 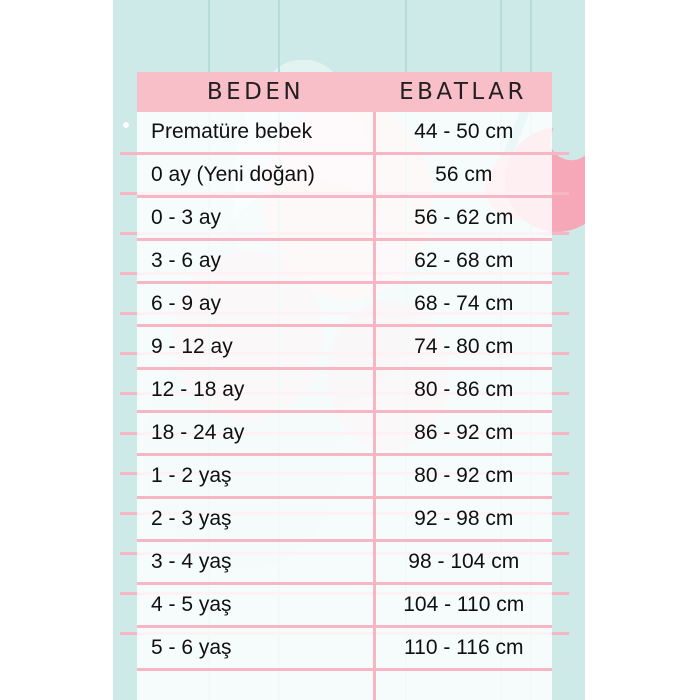 What do you see at coordinates (256, 218) in the screenshot?
I see `cell-size: 0 - 3 ay` at bounding box center [256, 218].